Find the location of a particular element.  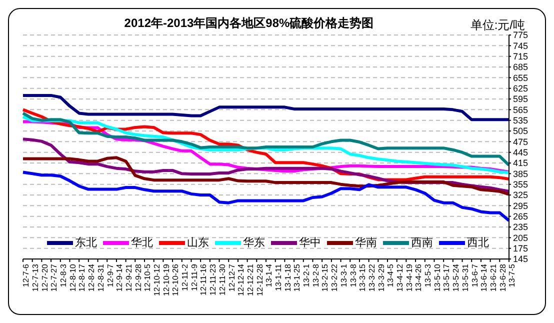

y-tick-label: 775 is located at coordinates (520, 35).